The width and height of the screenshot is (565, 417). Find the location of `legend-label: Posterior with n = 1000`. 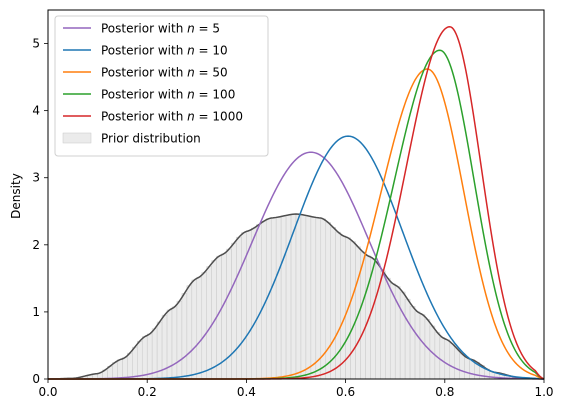

legend-label: Posterior with n = 1000 is located at coordinates (172, 117).